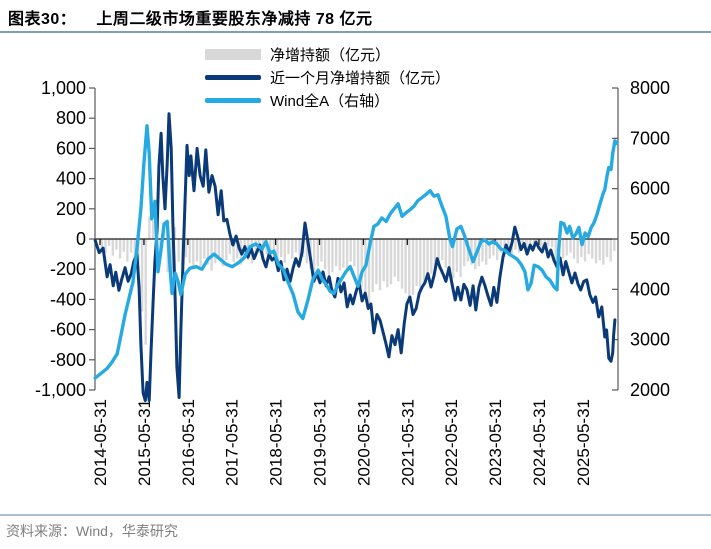 The height and width of the screenshot is (549, 711). Describe the element at coordinates (320, 442) in the screenshot. I see `svg-text: 2019-05-31` at that location.